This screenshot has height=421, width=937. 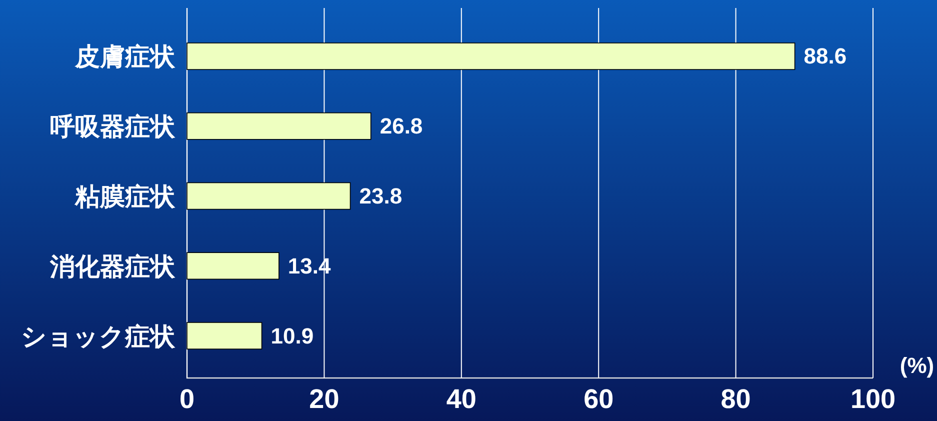 What do you see at coordinates (599, 399) in the screenshot?
I see `x-tick-label: 60` at bounding box center [599, 399].